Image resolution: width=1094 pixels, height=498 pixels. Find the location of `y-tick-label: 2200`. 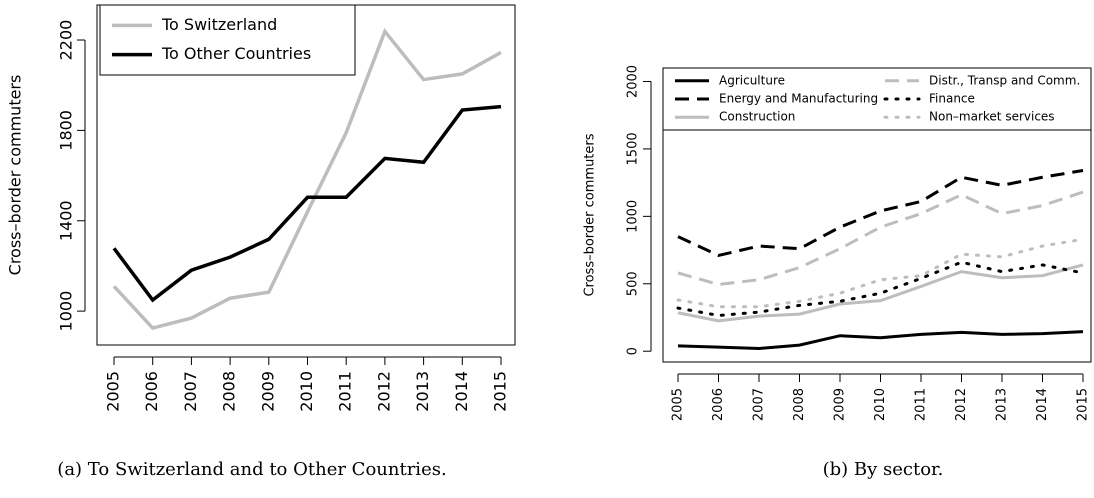

y-tick-label: 2200 is located at coordinates (66, 40).